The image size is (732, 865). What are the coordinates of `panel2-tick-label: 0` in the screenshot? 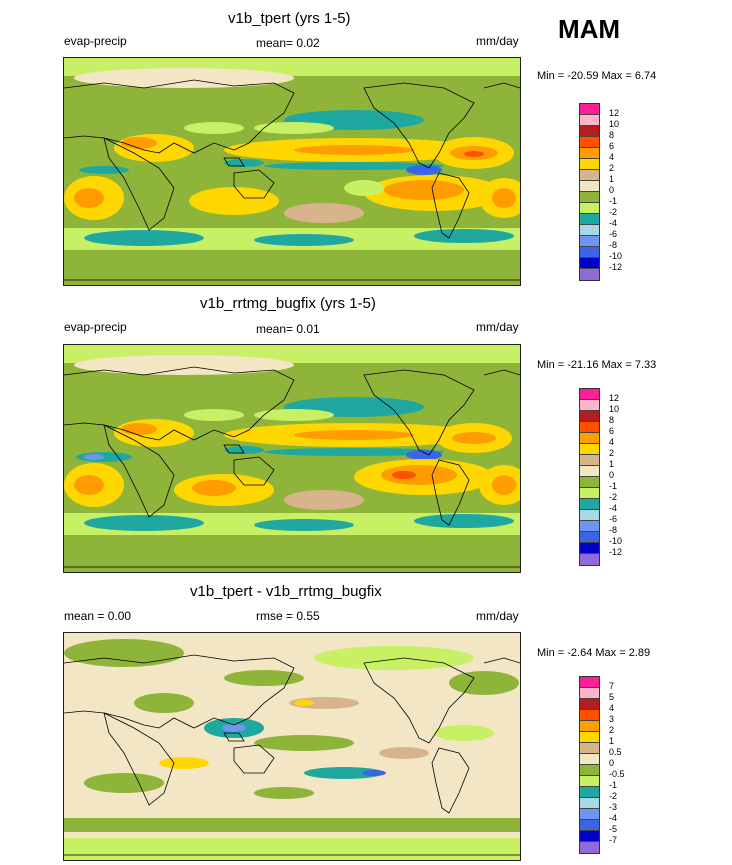 It's located at (612, 475).